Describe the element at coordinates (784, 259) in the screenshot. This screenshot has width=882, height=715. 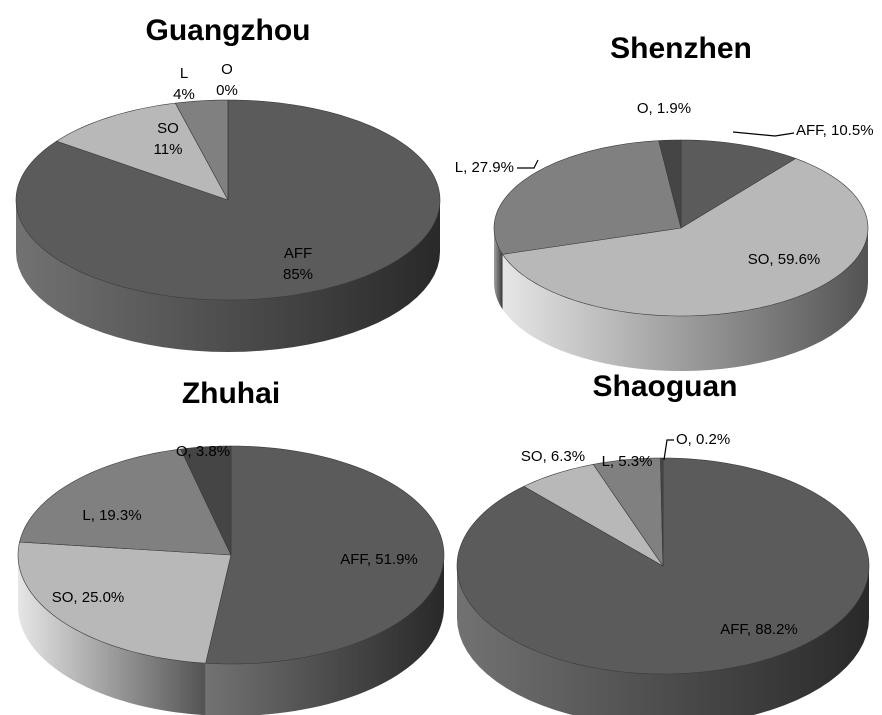
I see `data-label-shenzhen-so: SO, 59.6%` at that location.